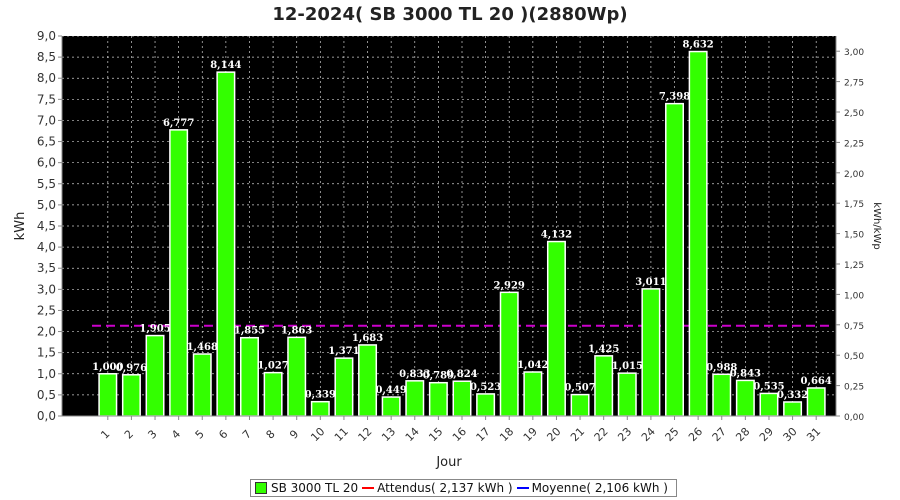  Describe the element at coordinates (448, 462) in the screenshot. I see `x-axis-label: Jour` at that location.